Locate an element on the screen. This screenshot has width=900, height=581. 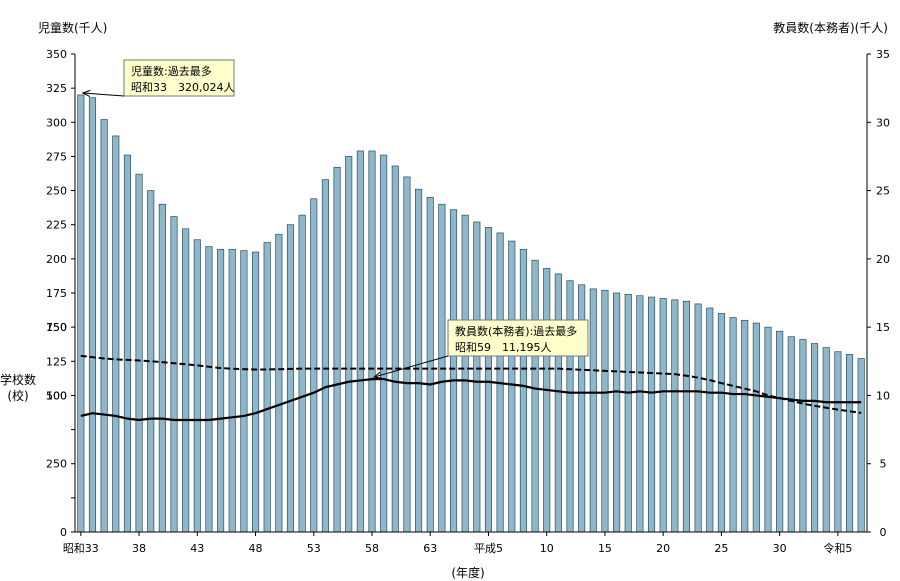
right-tick-label: 25 is located at coordinates (883, 191).